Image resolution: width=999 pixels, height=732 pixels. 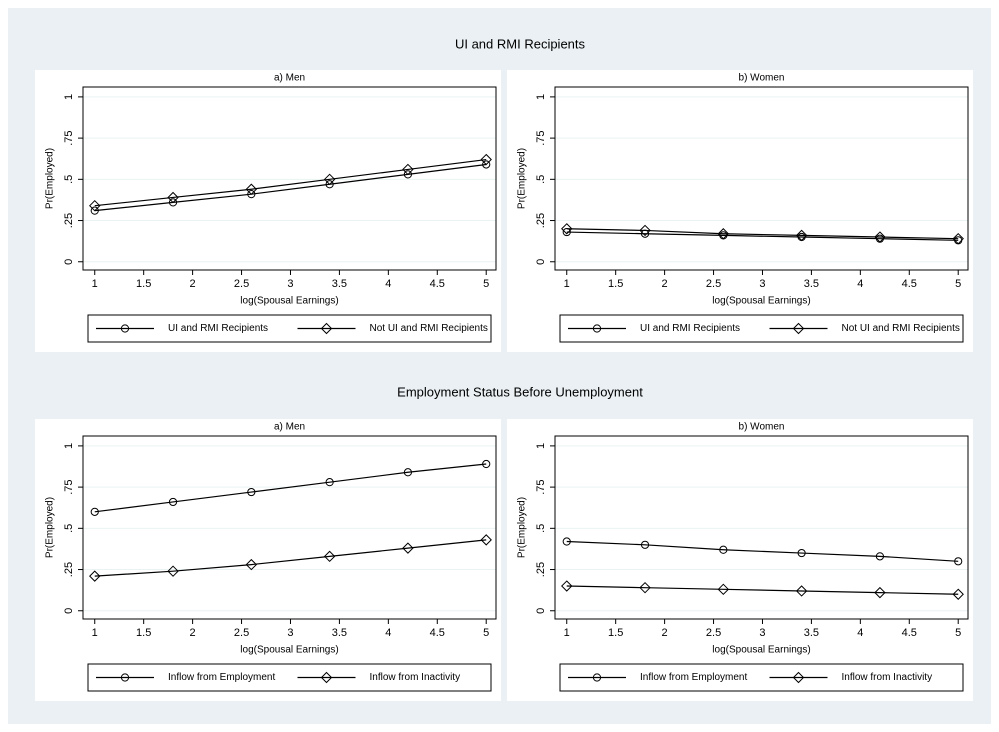 I want to click on y-tick-label: .5, so click(x=541, y=179).